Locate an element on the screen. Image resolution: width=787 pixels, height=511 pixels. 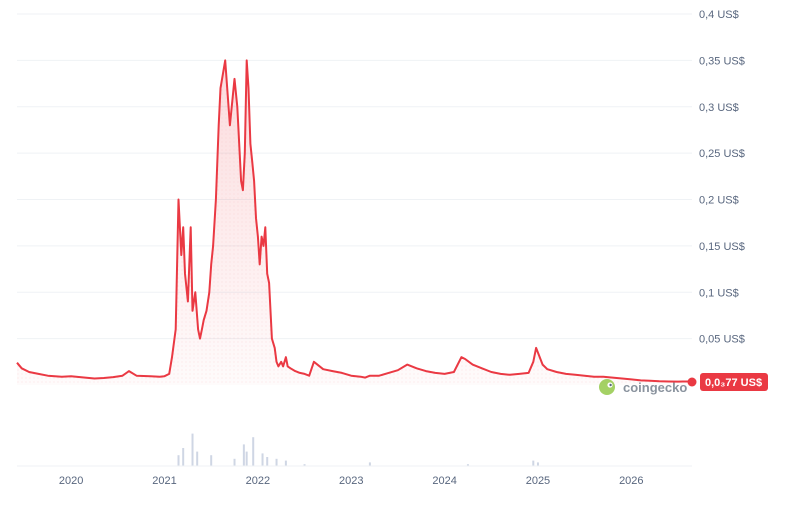
volume-bars is located at coordinates (354, 450).